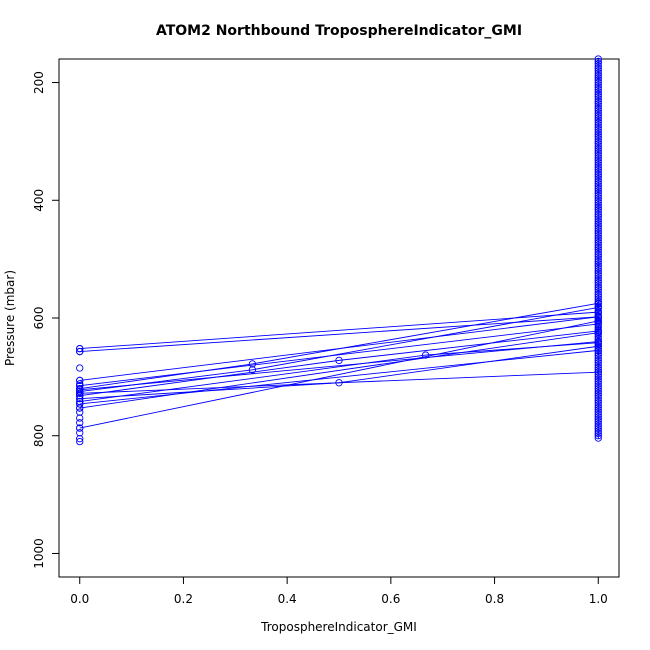 This screenshot has width=650, height=650. I want to click on y-tick-label: 600, so click(39, 318).